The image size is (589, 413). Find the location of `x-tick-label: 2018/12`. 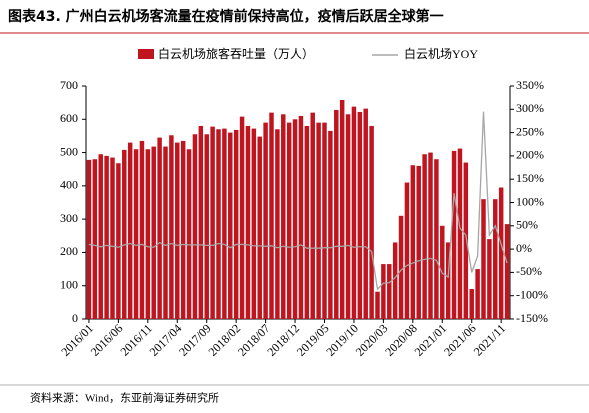

x-tick-label: 2018/12 is located at coordinates (283, 340).